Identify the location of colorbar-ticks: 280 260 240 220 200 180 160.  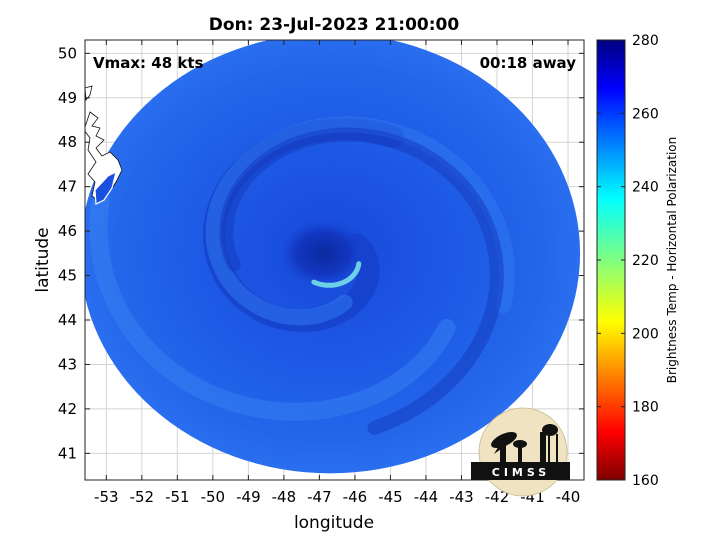
(628, 261).